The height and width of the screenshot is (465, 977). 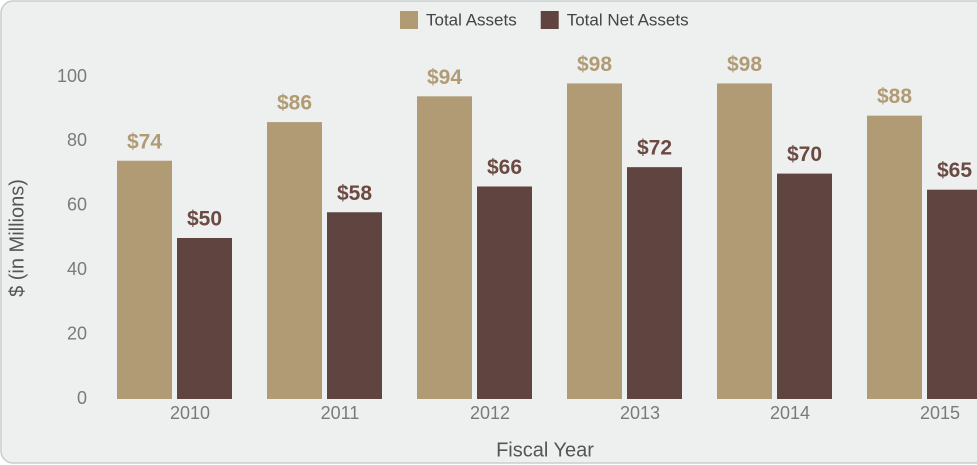 What do you see at coordinates (444, 77) in the screenshot?
I see `value-label: $94` at bounding box center [444, 77].